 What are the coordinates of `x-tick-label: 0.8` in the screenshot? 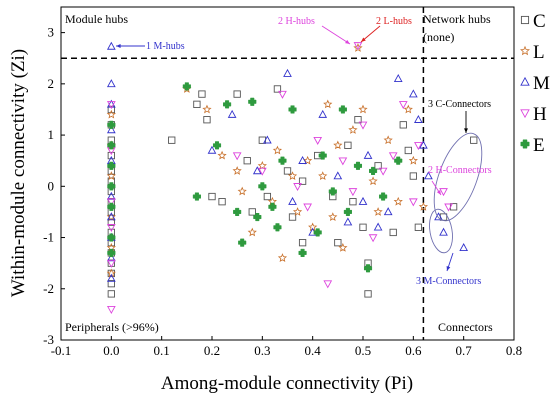 It's located at (514, 350).